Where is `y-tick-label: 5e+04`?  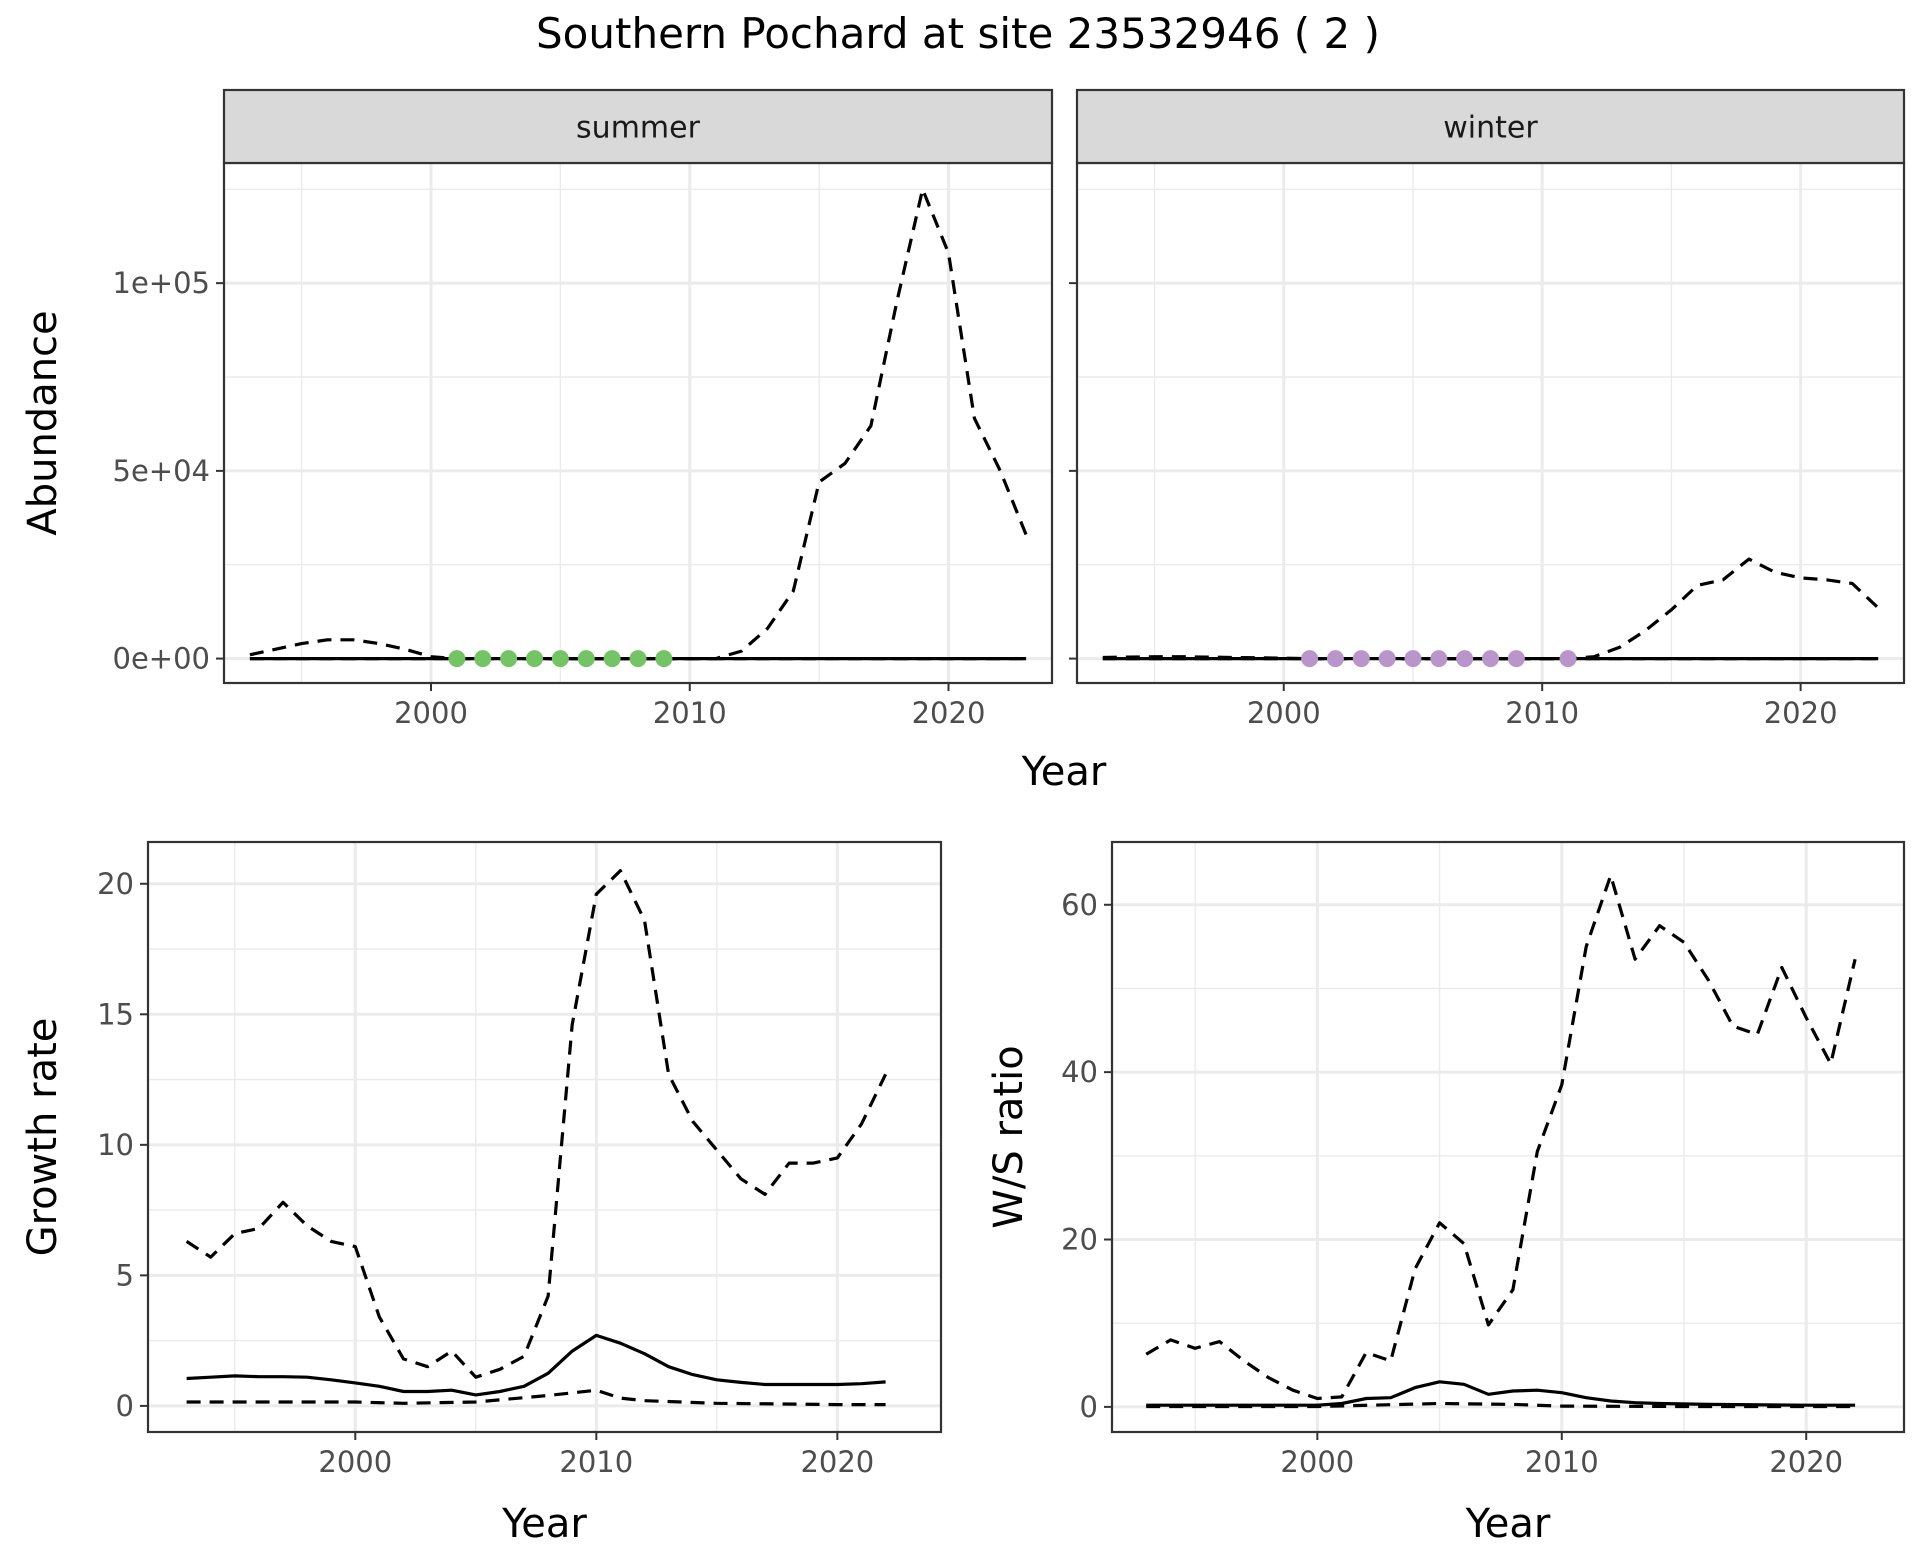 y-tick-label: 5e+04 is located at coordinates (162, 471).